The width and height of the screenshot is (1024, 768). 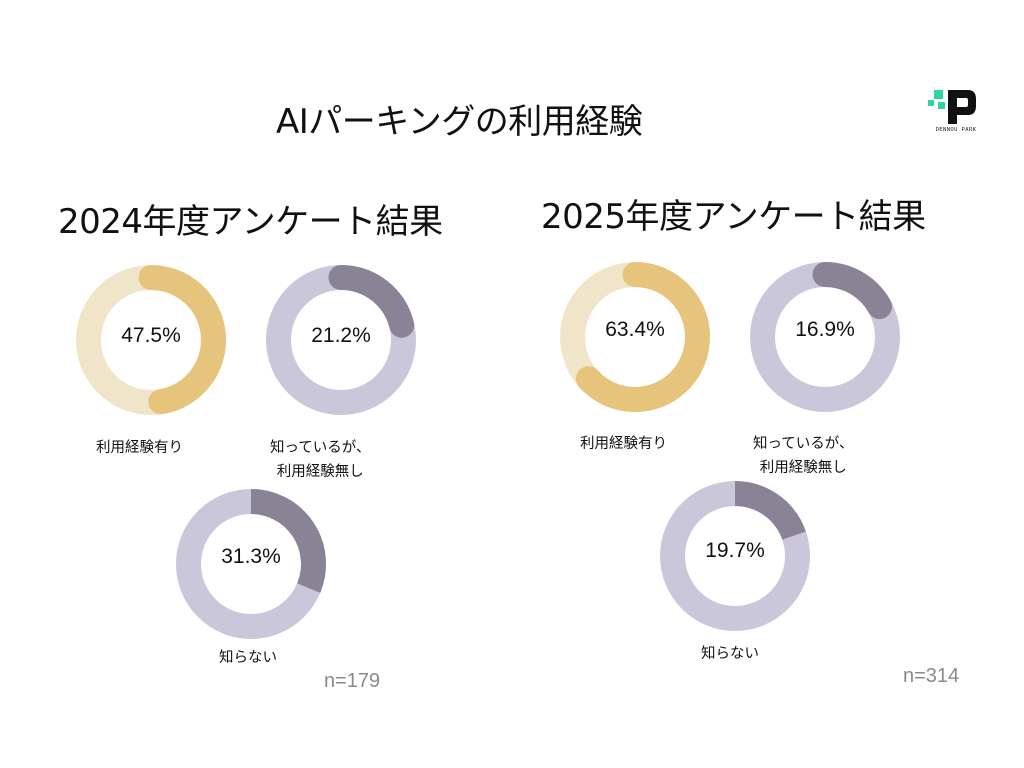 I want to click on brand-logo: DENNOU PARK, so click(x=956, y=112).